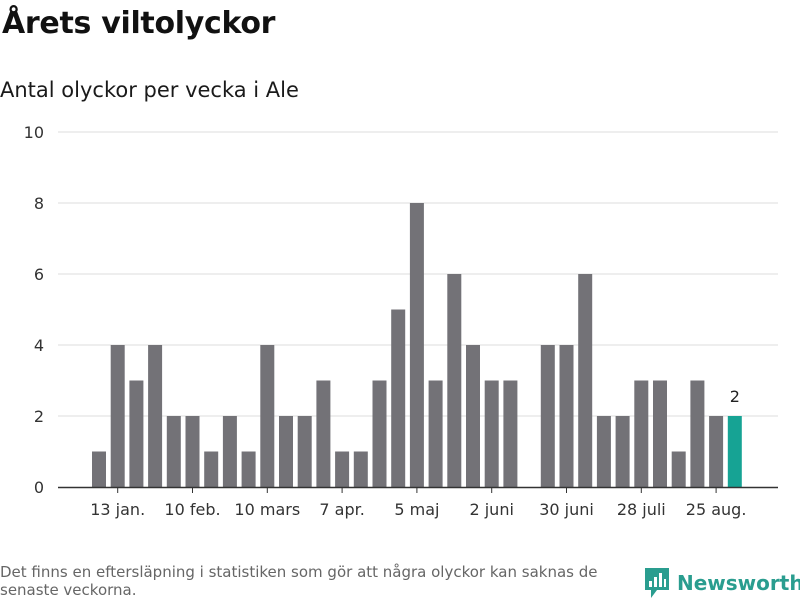 The height and width of the screenshot is (600, 800). I want to click on x-tick-label: 7 apr., so click(341, 509).